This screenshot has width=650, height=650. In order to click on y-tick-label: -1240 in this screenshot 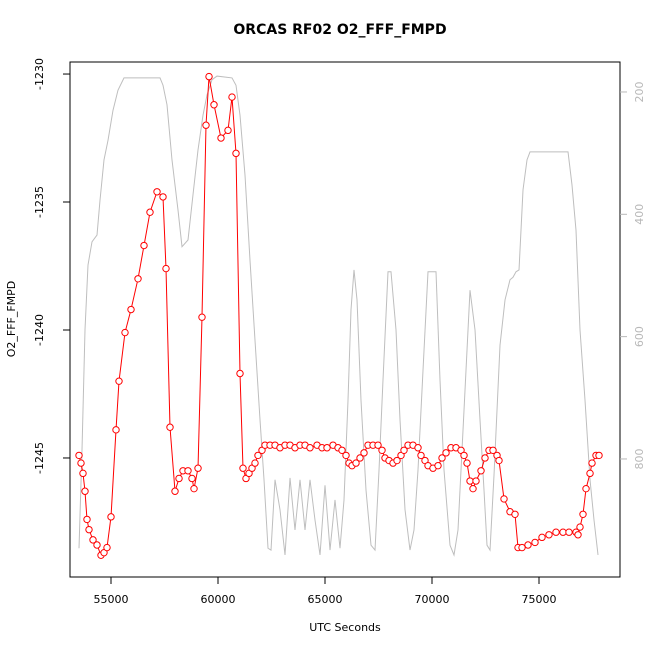, I will do `click(39, 330)`.